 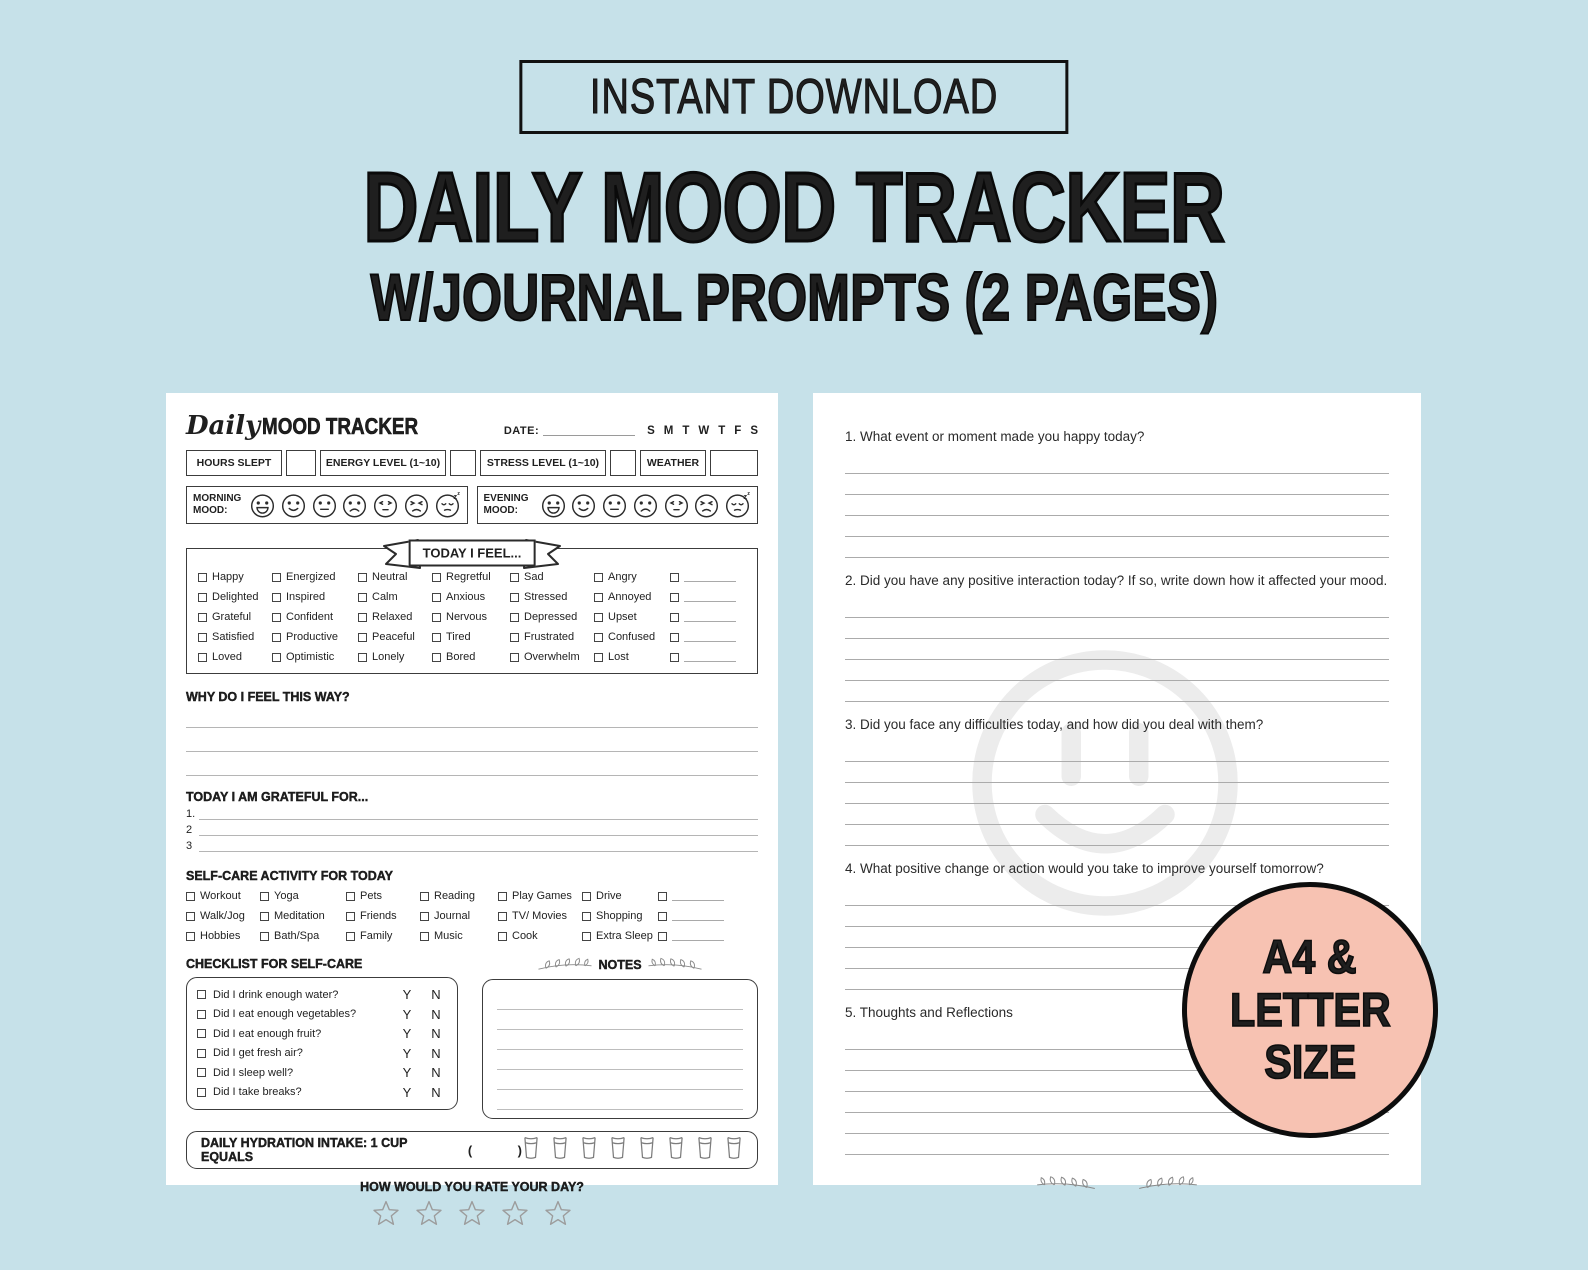 I want to click on laurel-decoration-icon, so click(x=1117, y=1184).